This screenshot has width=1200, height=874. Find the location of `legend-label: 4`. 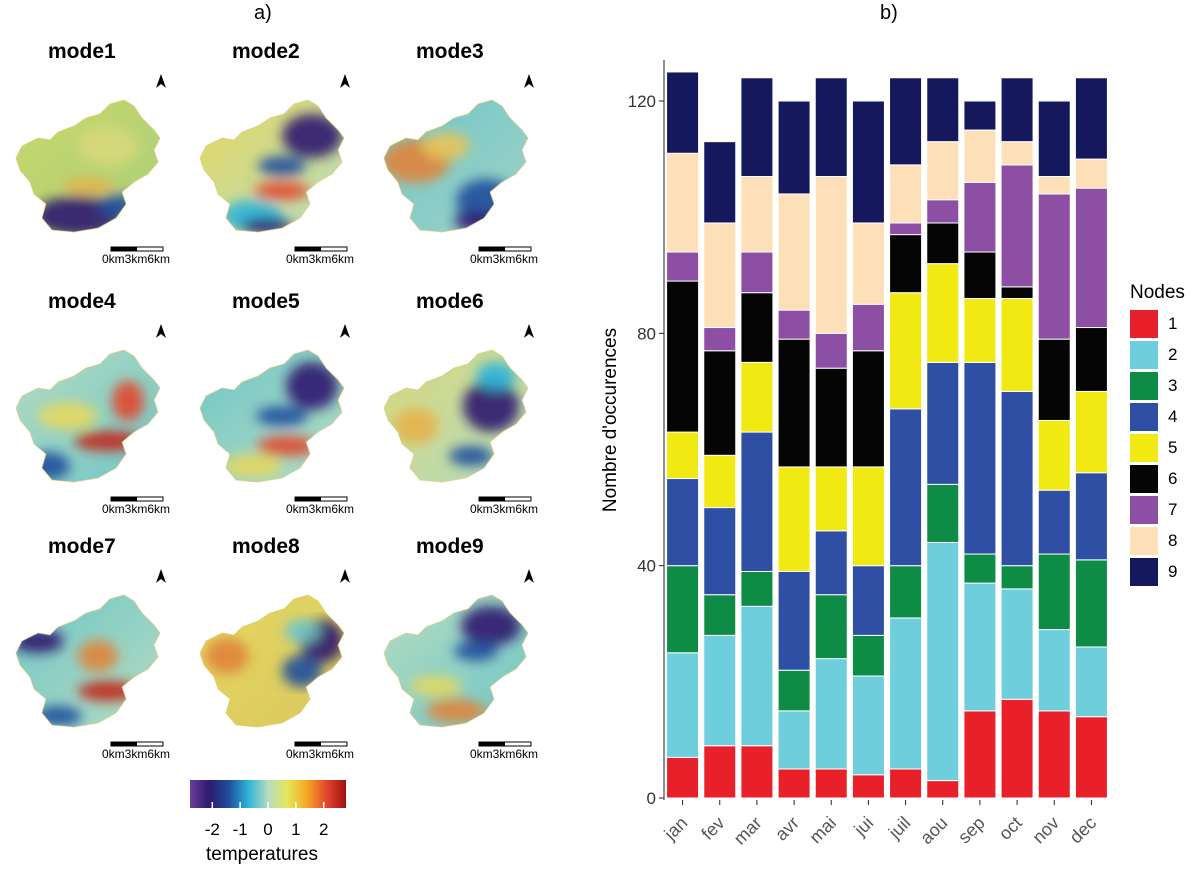

legend-label: 4 is located at coordinates (1173, 416).